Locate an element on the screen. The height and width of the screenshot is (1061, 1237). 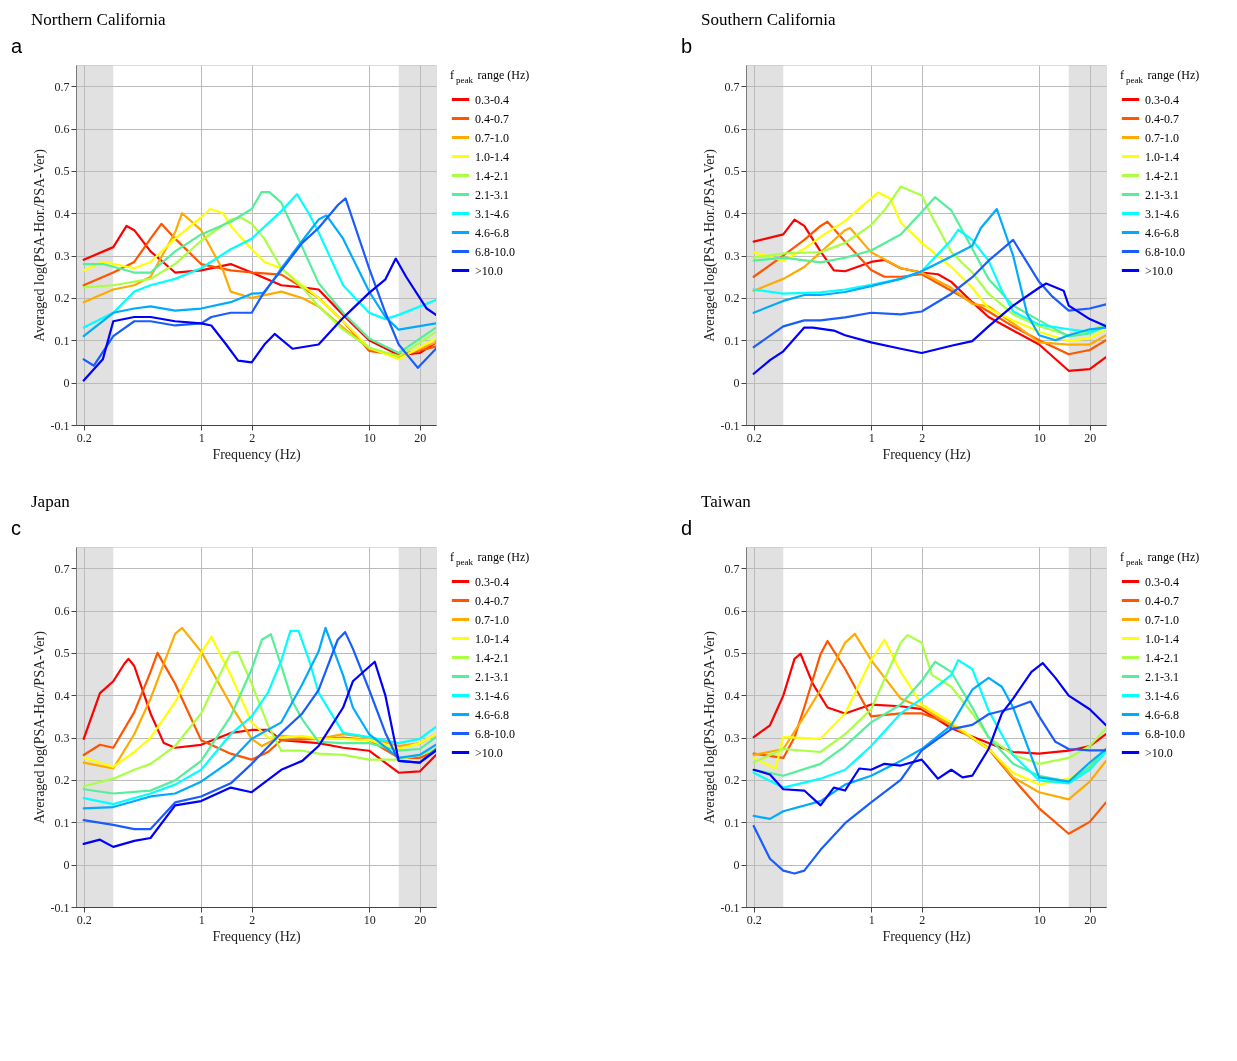
chart-title: Northern California is located at coordinates (98, 19).